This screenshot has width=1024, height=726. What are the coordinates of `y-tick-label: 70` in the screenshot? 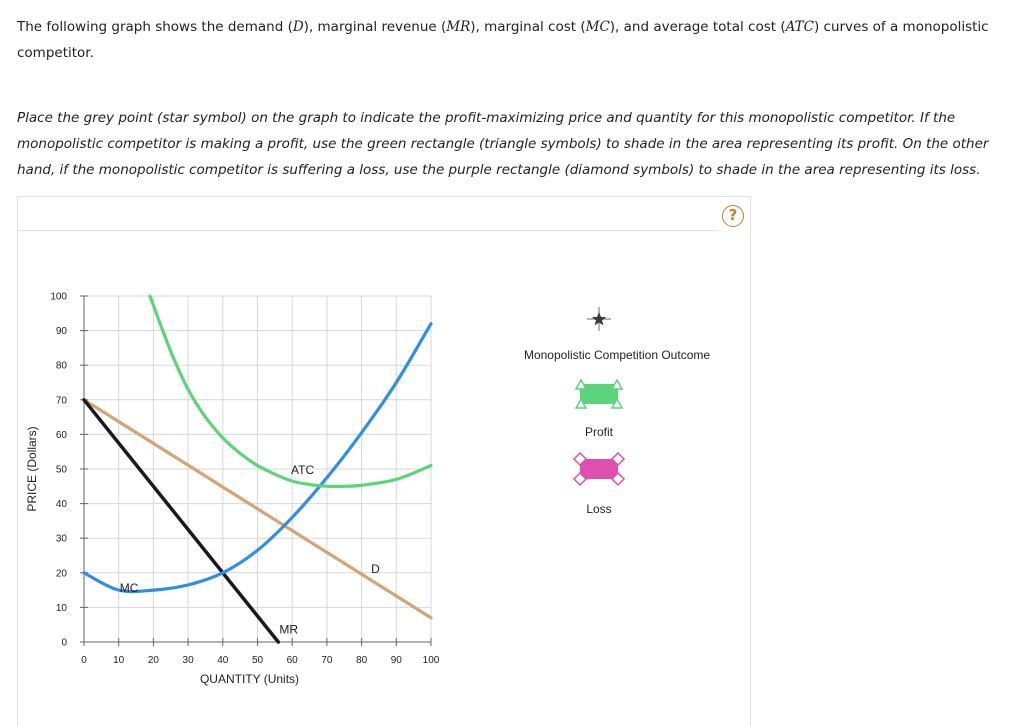 It's located at (62, 400).